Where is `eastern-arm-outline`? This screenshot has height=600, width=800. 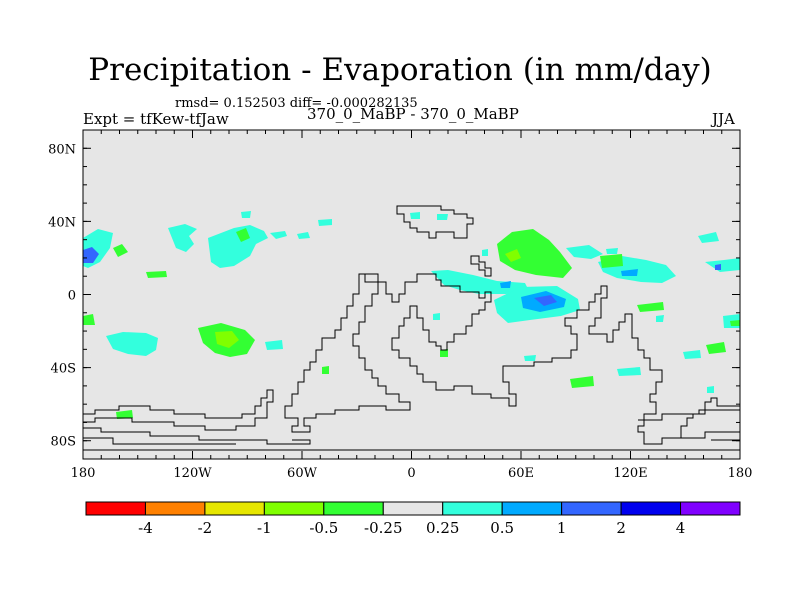 eastern-arm-outline is located at coordinates (481, 266).